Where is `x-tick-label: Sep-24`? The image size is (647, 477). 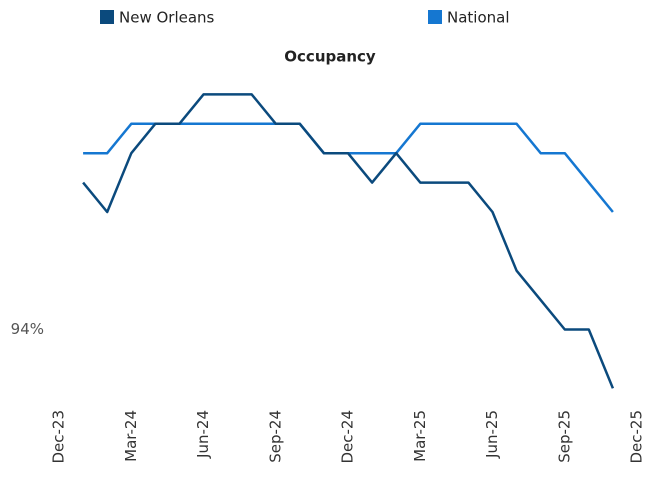 x-tick-label: Sep-24 is located at coordinates (275, 436).